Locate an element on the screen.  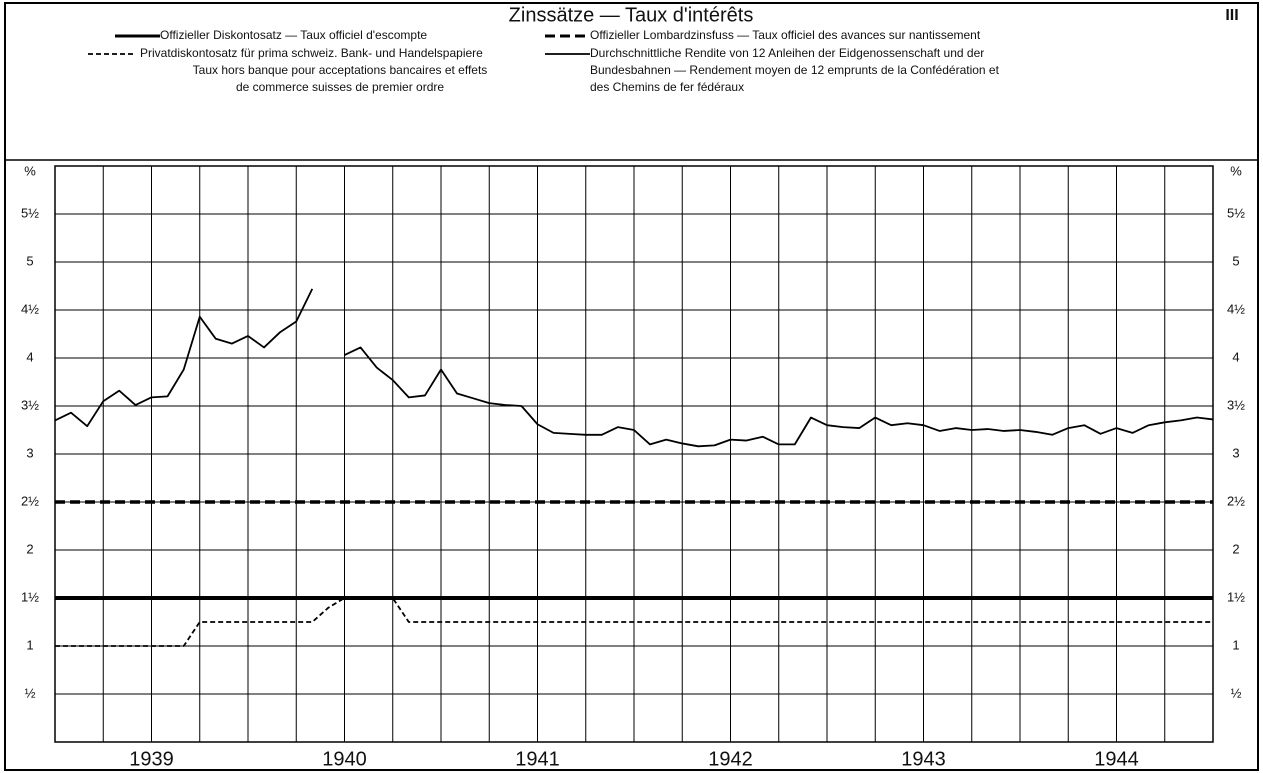
x-tick-label: 1942 is located at coordinates (730, 759).